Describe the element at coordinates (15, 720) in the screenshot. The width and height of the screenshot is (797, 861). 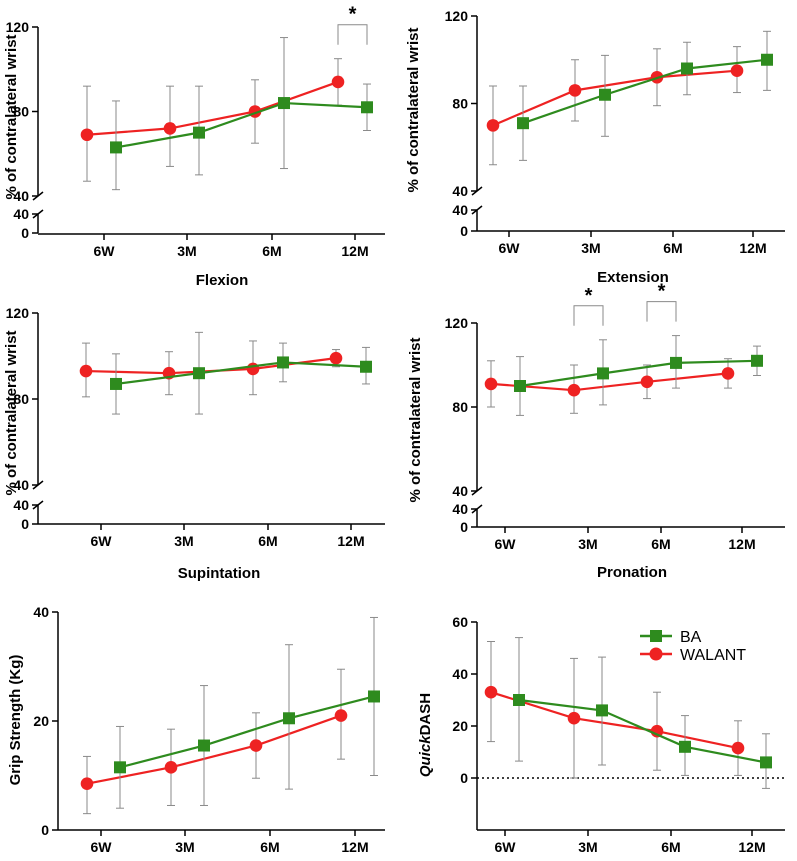
I see `y-axis-title: Grip Strength (Kg)` at that location.